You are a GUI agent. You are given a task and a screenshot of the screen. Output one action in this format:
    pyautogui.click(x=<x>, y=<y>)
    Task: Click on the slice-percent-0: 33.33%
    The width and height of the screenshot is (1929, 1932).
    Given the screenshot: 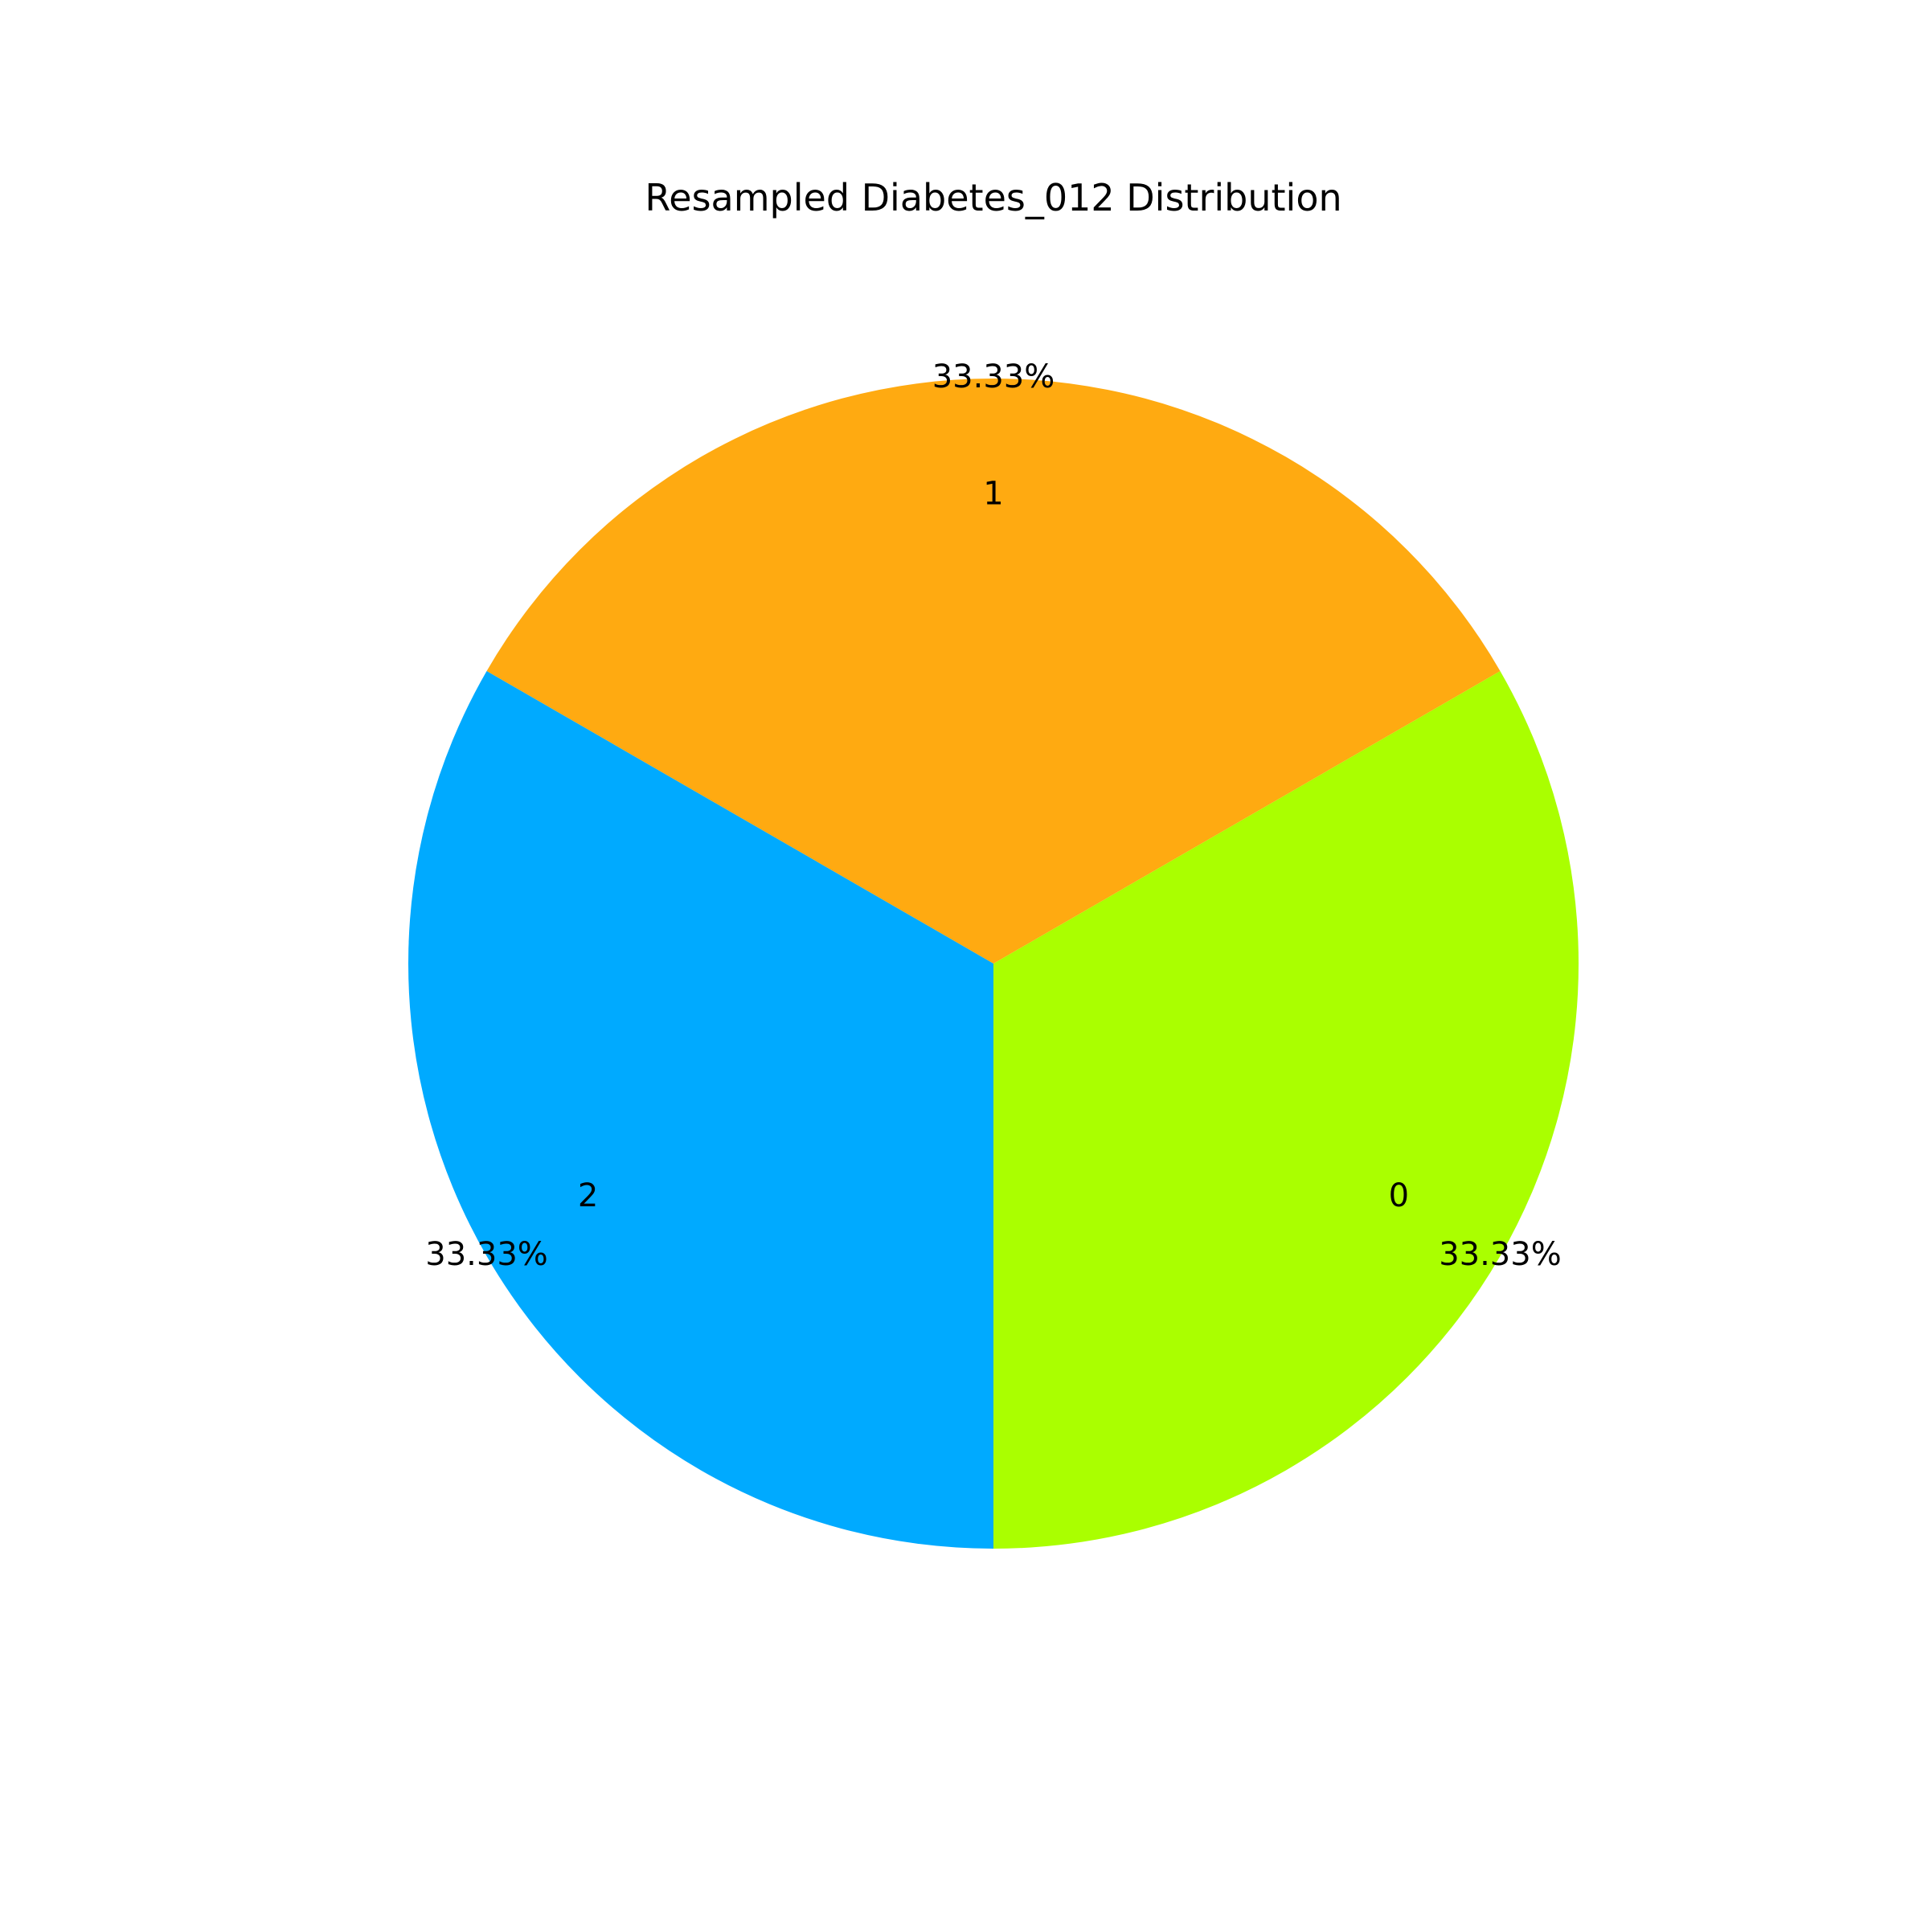 What is the action you would take?
    pyautogui.click(x=1500, y=1254)
    